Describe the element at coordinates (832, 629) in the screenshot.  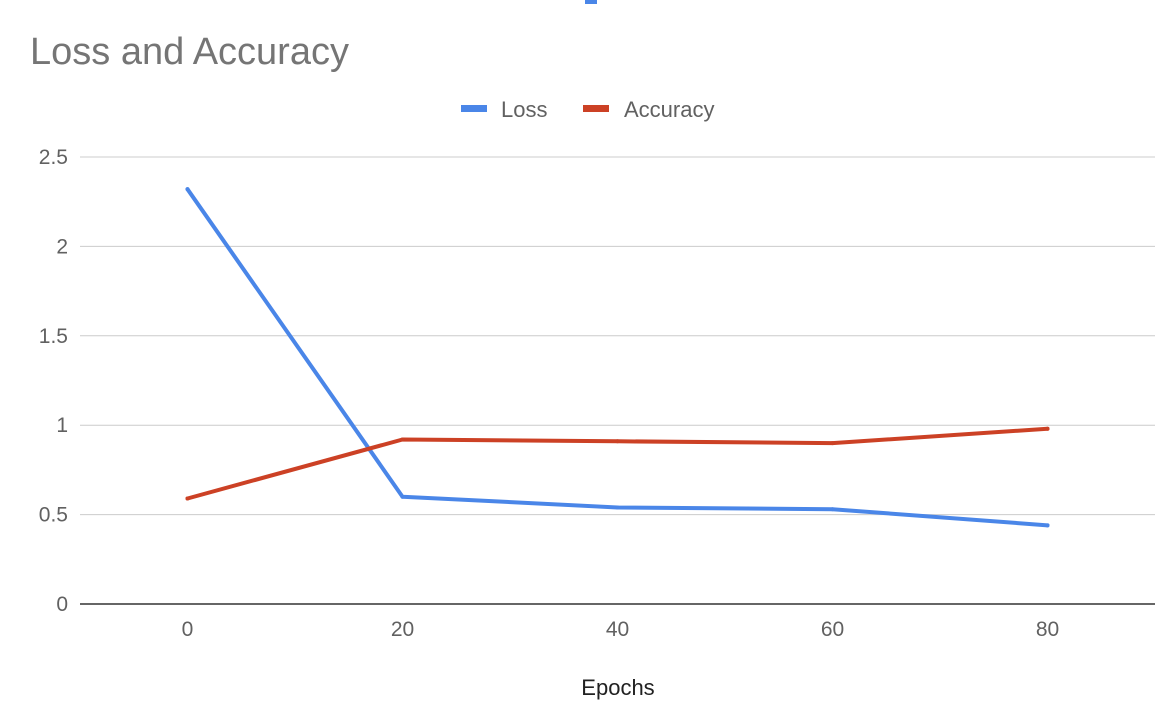
I see `x-tick-label: 60` at that location.